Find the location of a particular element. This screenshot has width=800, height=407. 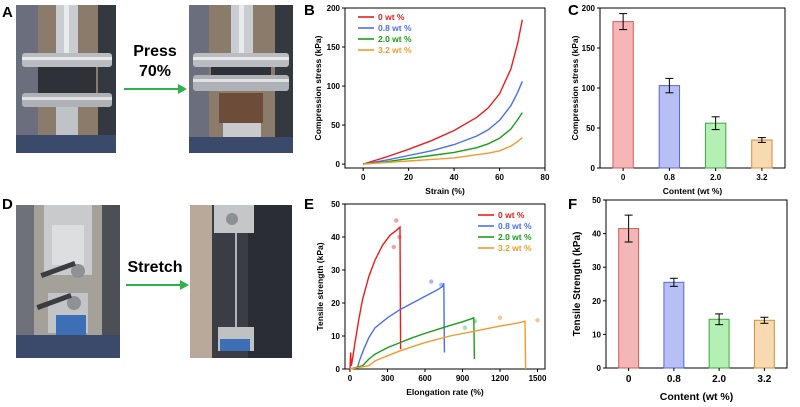

x-tick-label-600: 600 is located at coordinates (425, 378).